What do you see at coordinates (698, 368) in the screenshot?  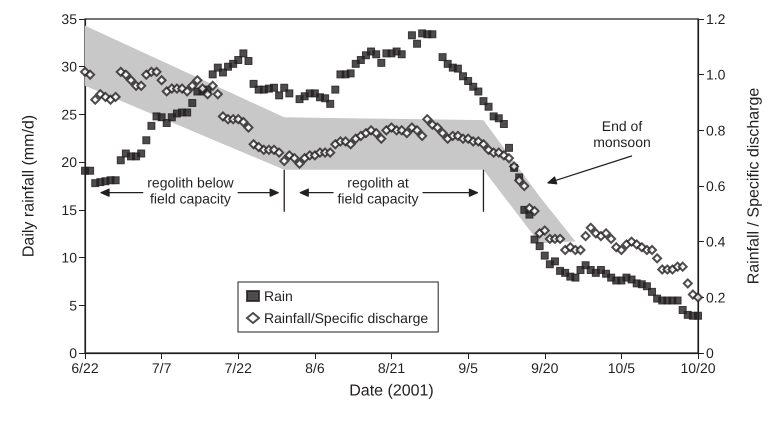 I see `x-tick-label: 10/20` at bounding box center [698, 368].